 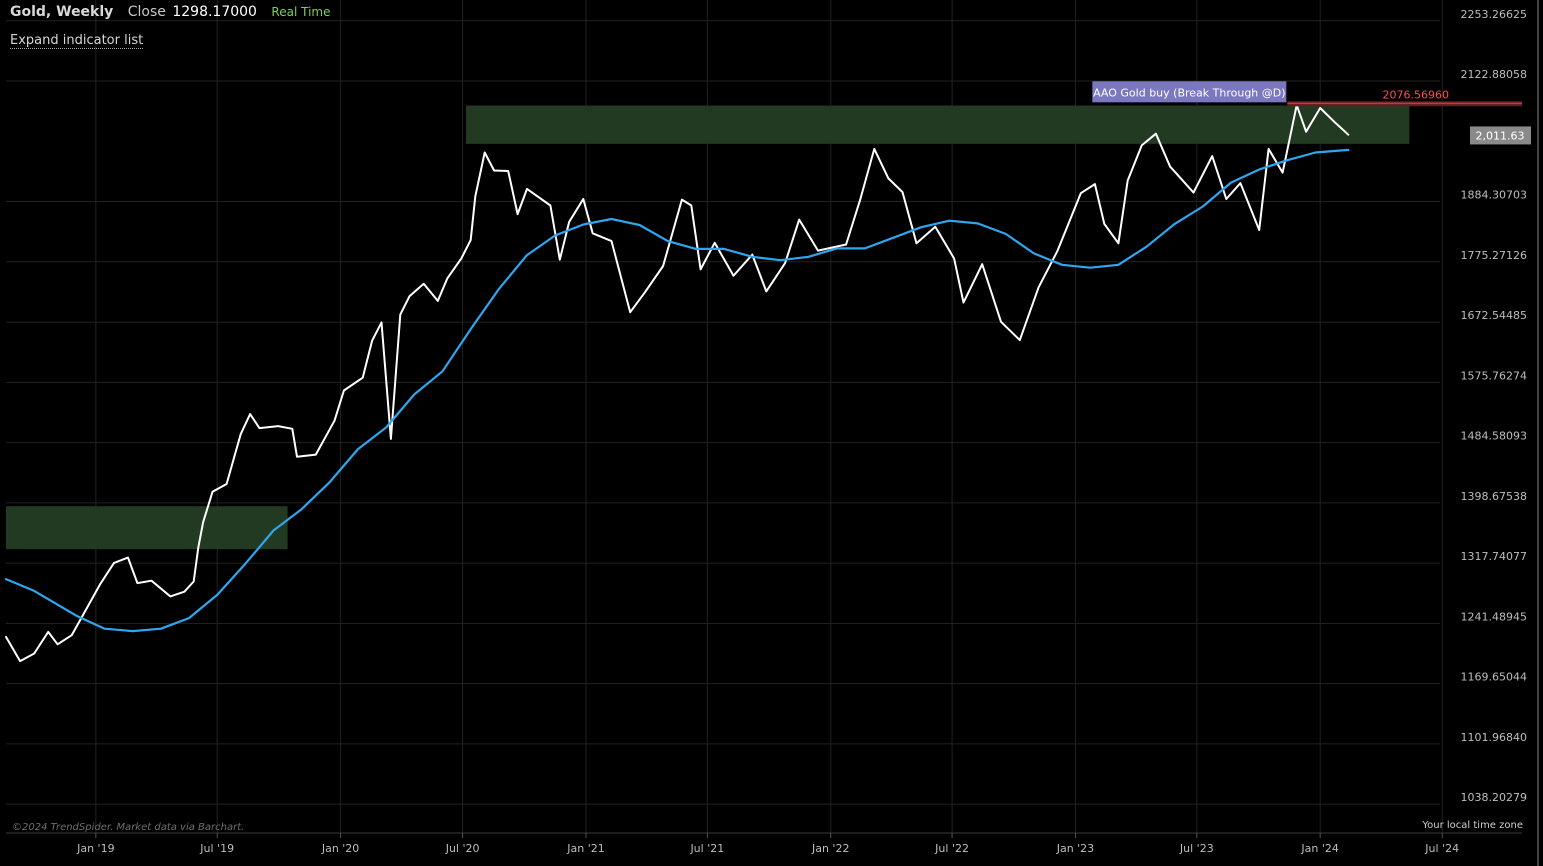 What do you see at coordinates (95, 848) in the screenshot?
I see `x-tick-label: Jan '19` at bounding box center [95, 848].